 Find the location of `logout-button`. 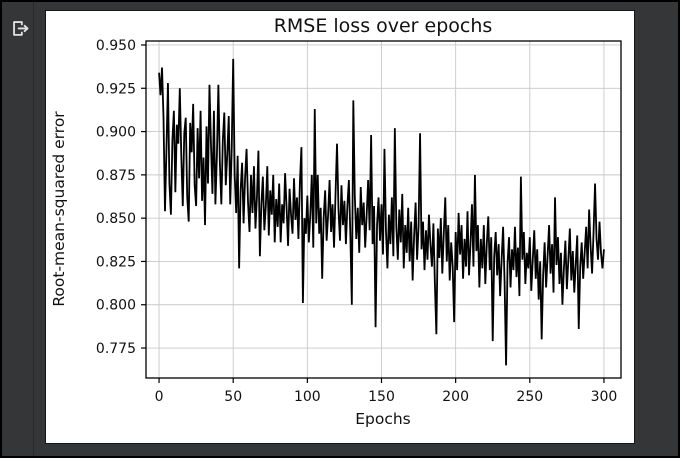

logout-button is located at coordinates (20, 28).